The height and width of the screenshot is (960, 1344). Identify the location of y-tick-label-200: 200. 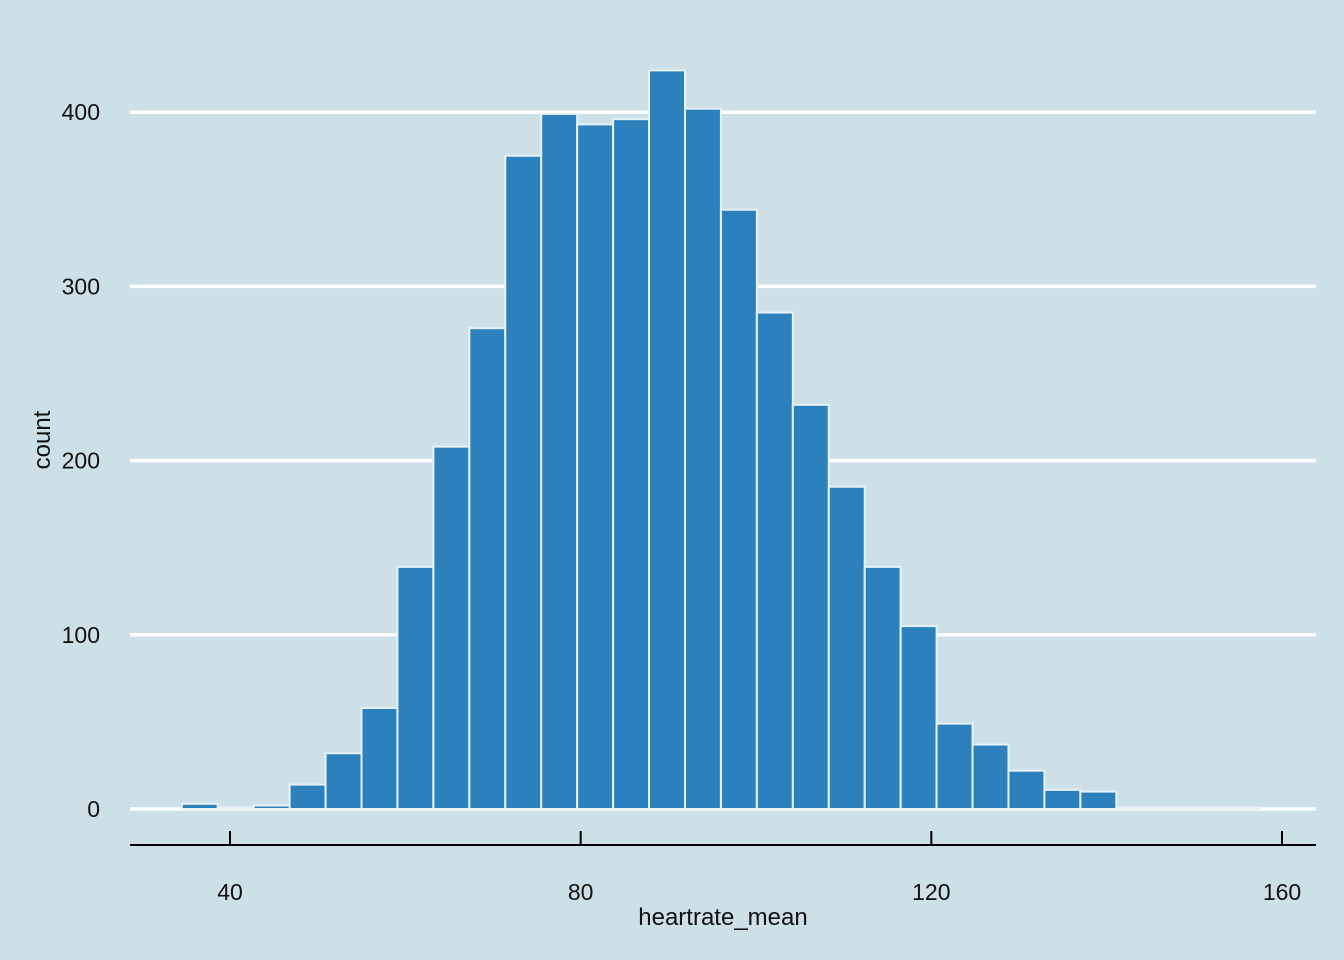
(81, 461).